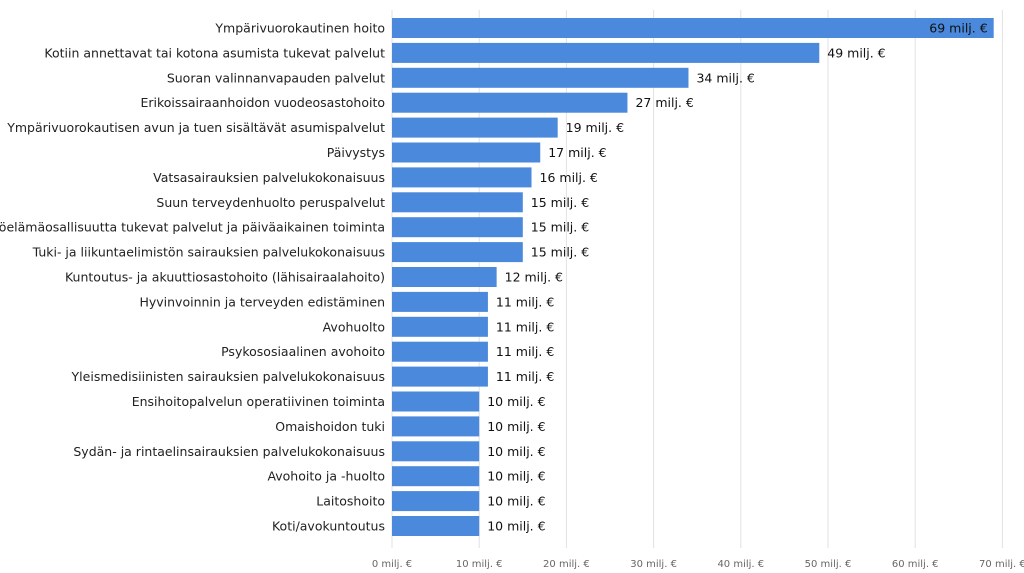 The image size is (1024, 573). What do you see at coordinates (328, 526) in the screenshot?
I see `category-label: Koti/avokuntoutus` at bounding box center [328, 526].